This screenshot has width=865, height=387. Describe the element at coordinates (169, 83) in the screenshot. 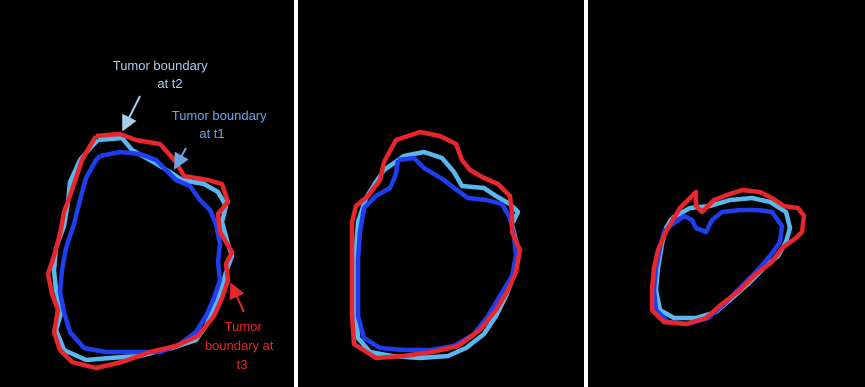

I see `annotation-t2-line-2: at t2` at that location.